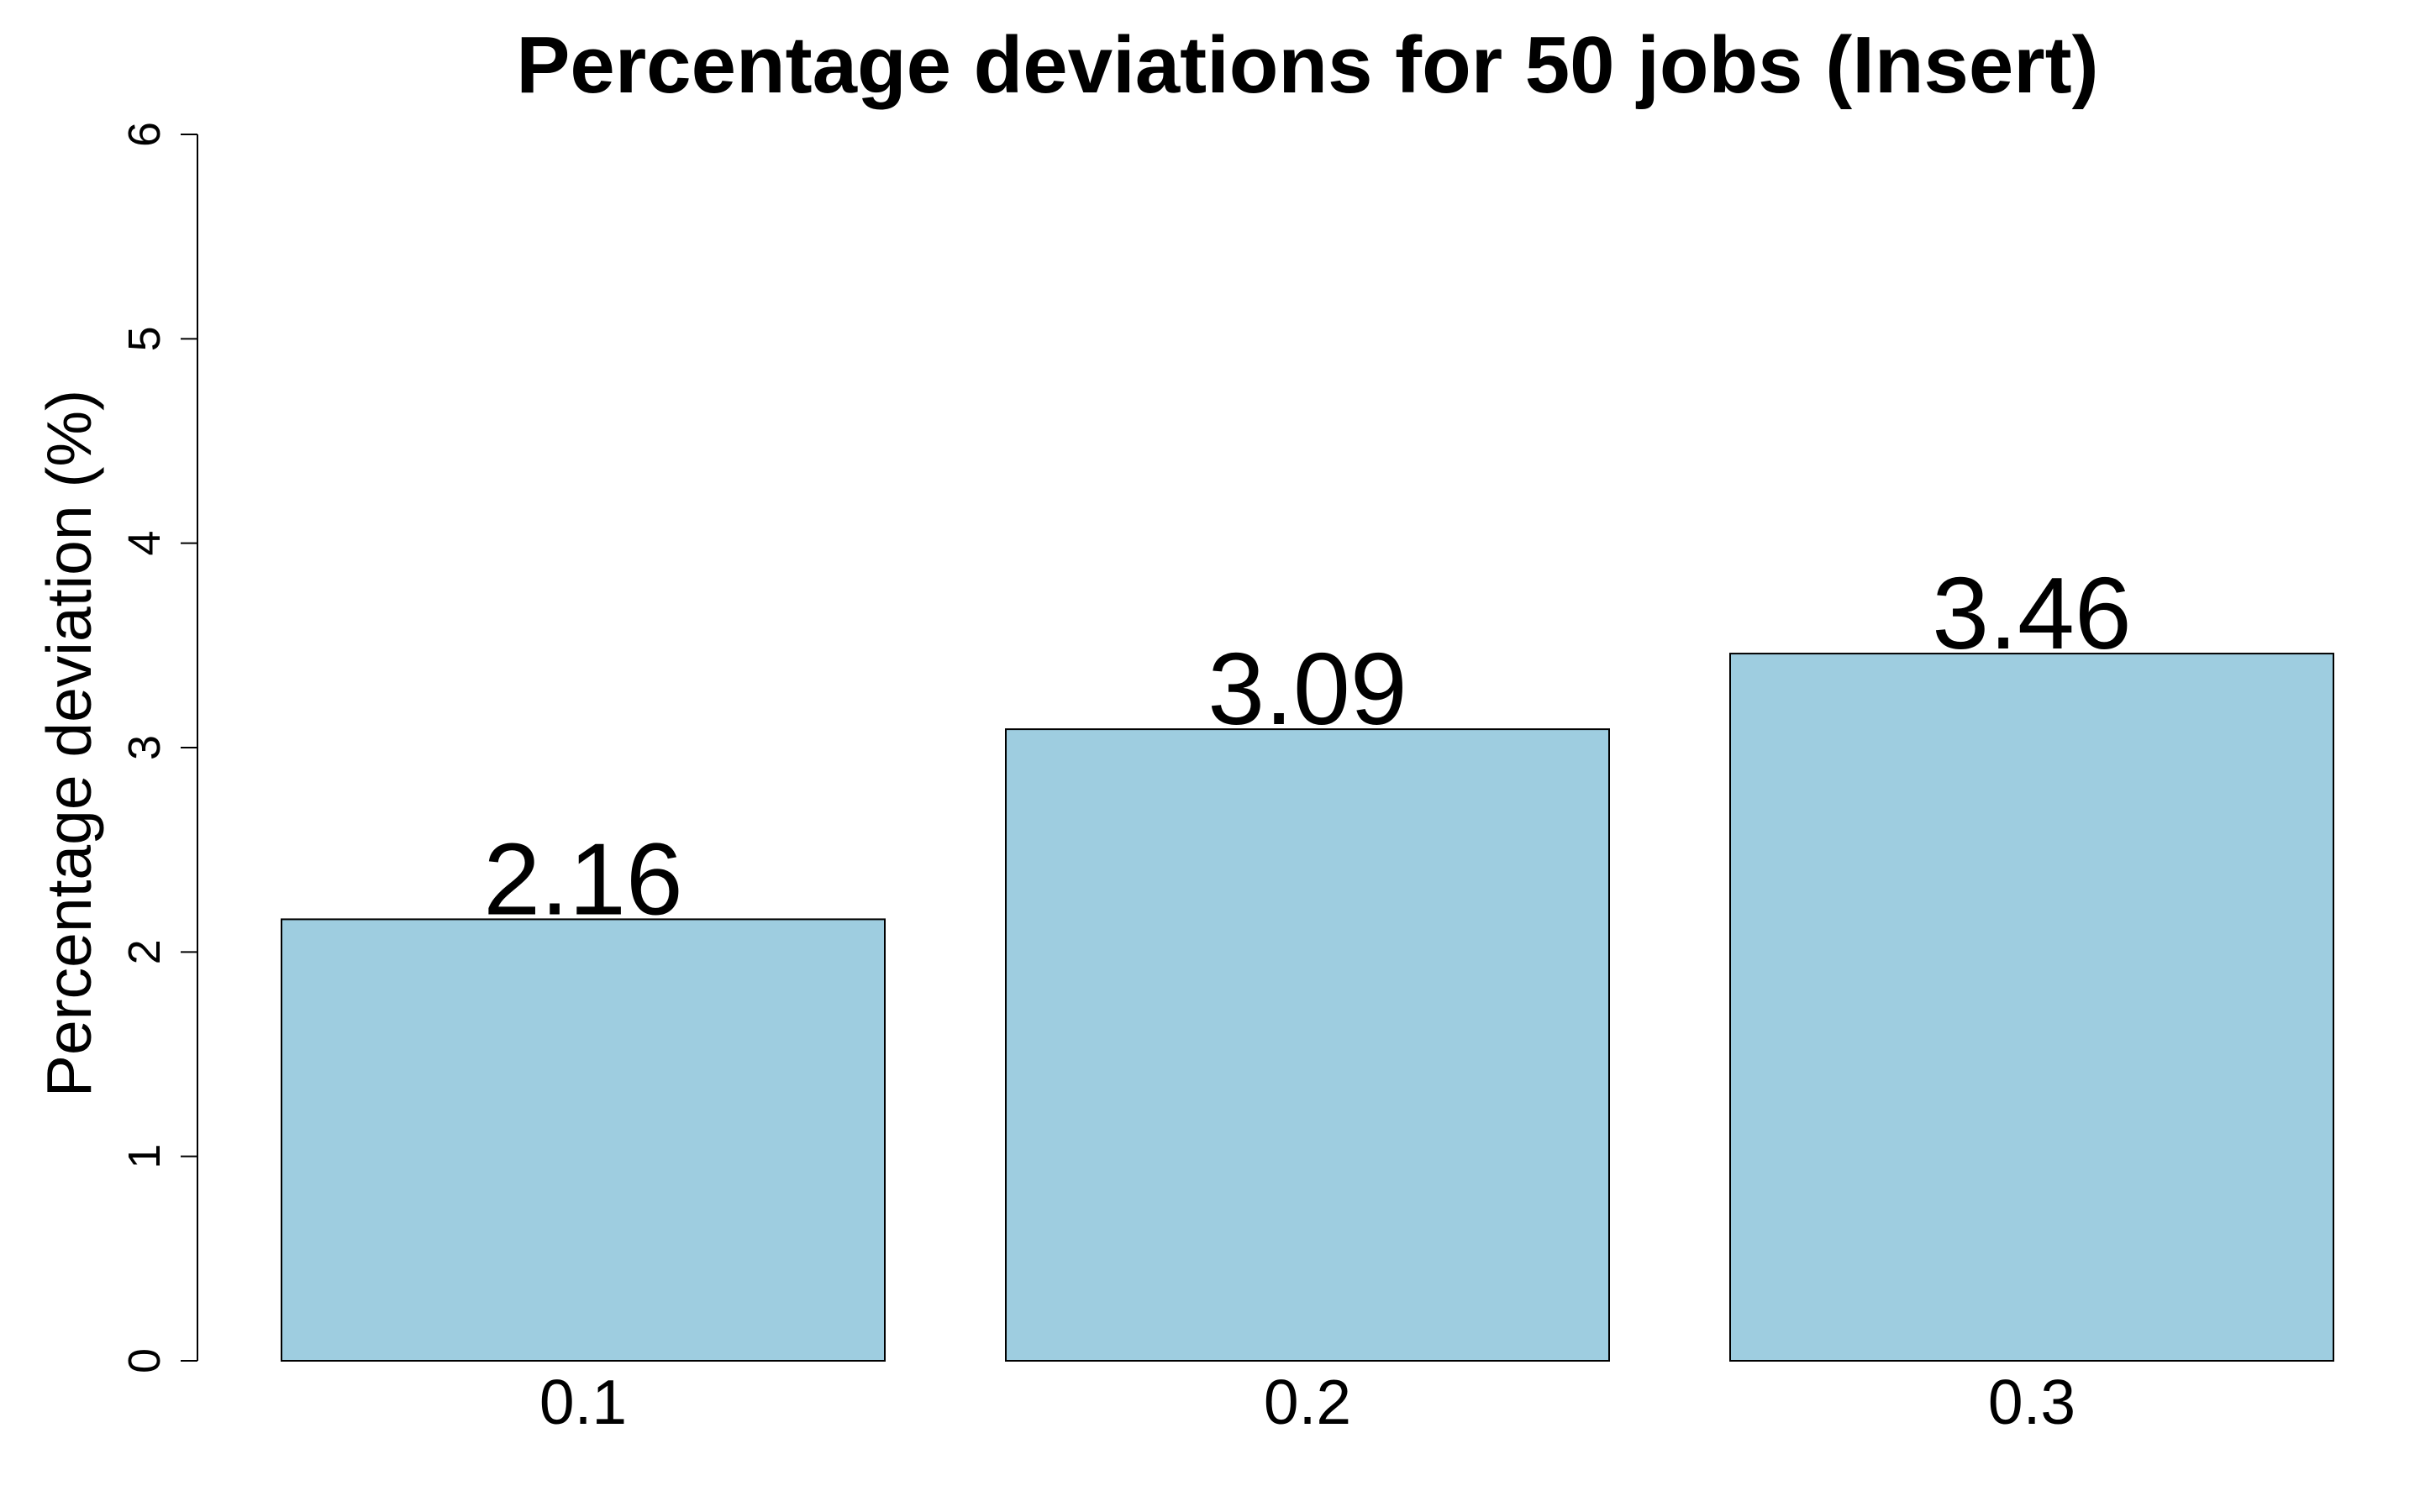 This screenshot has height=1512, width=2420. What do you see at coordinates (2032, 613) in the screenshot?
I see `bar-value-label: 3.46` at bounding box center [2032, 613].